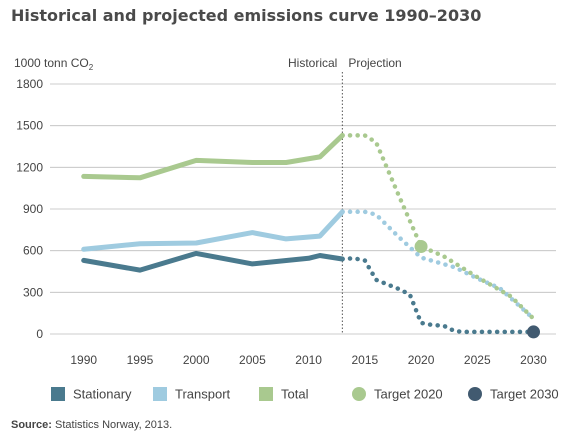  I want to click on target-markers, so click(477, 289).